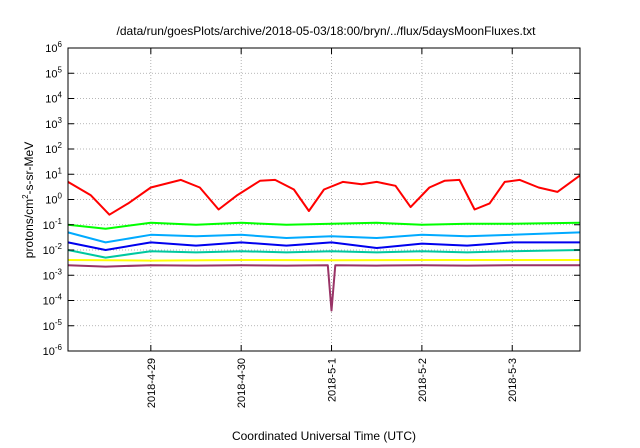  I want to click on y-tick-exponent: 1, so click(60, 170).